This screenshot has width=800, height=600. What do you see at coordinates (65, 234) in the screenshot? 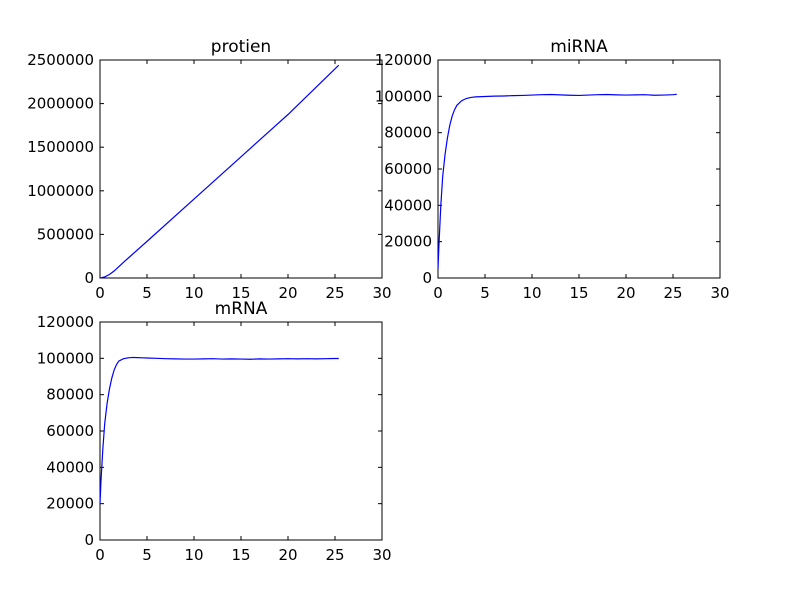
I see `y-tick-label: 500000` at bounding box center [65, 234].